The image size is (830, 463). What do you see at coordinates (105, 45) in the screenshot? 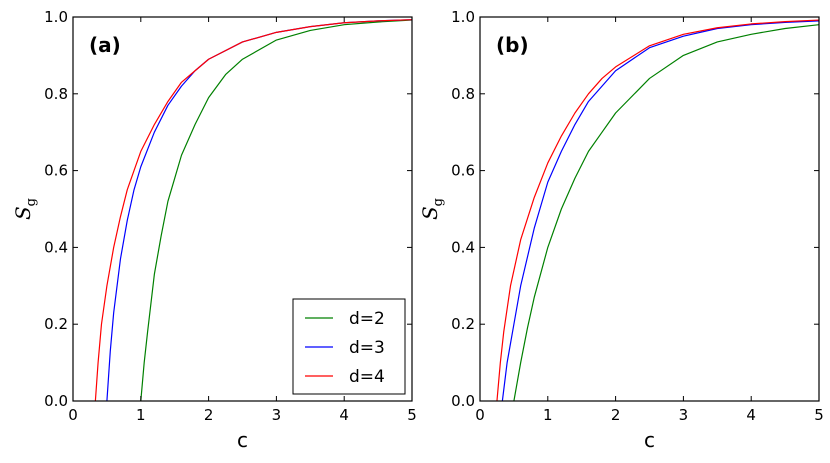
I see `panel-label: (a)` at bounding box center [105, 45].